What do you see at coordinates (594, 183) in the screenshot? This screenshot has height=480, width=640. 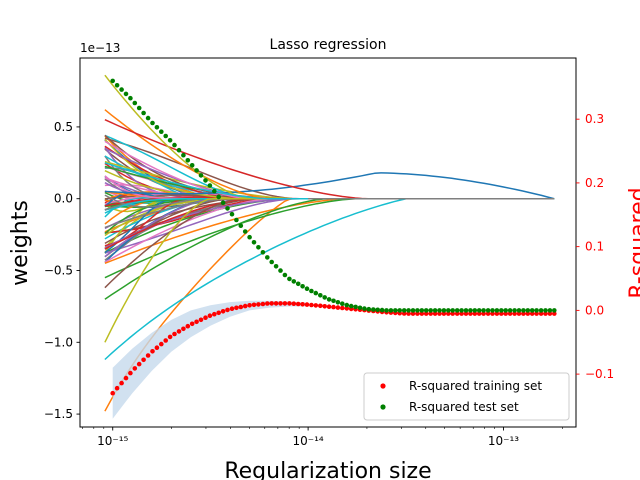 I see `right-tick-label: 0.2` at bounding box center [594, 183].